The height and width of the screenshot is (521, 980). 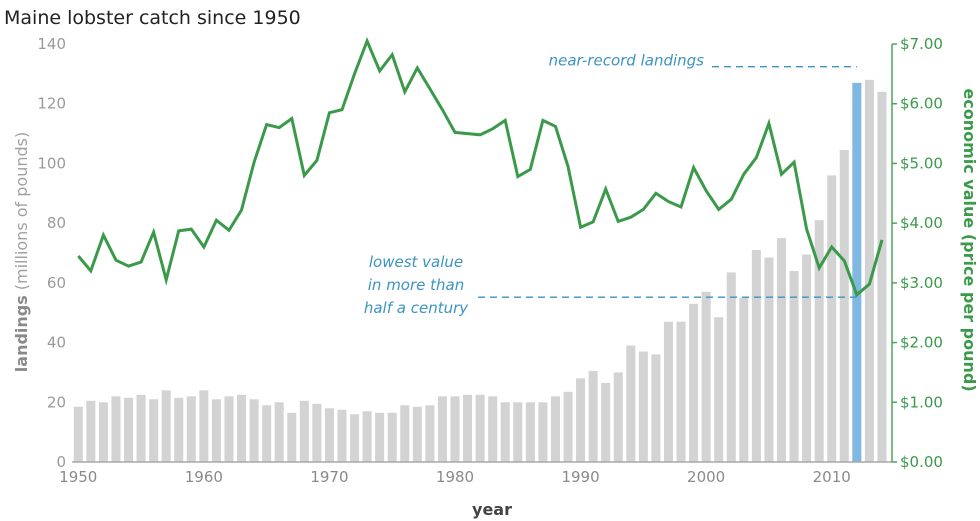 I want to click on right-tick-label: $4.00, so click(x=921, y=223).